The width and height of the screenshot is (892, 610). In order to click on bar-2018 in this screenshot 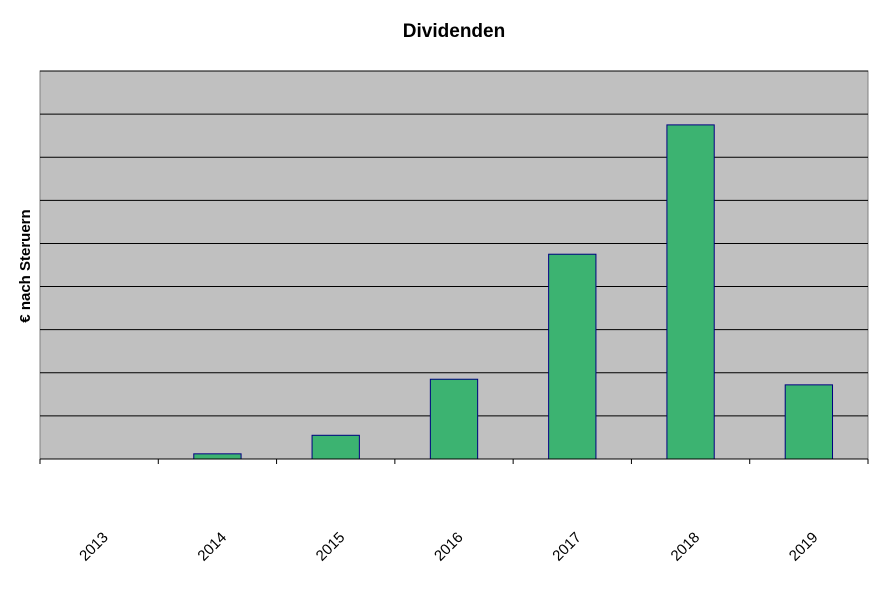, I will do `click(690, 292)`.